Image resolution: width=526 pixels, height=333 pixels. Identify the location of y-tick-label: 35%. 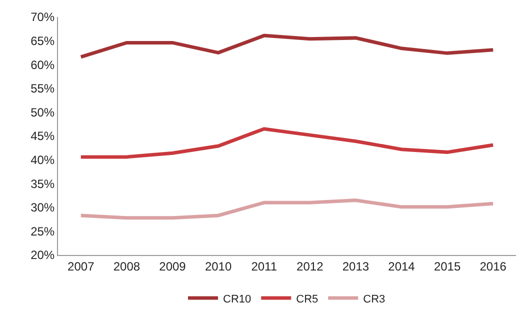
(42, 183).